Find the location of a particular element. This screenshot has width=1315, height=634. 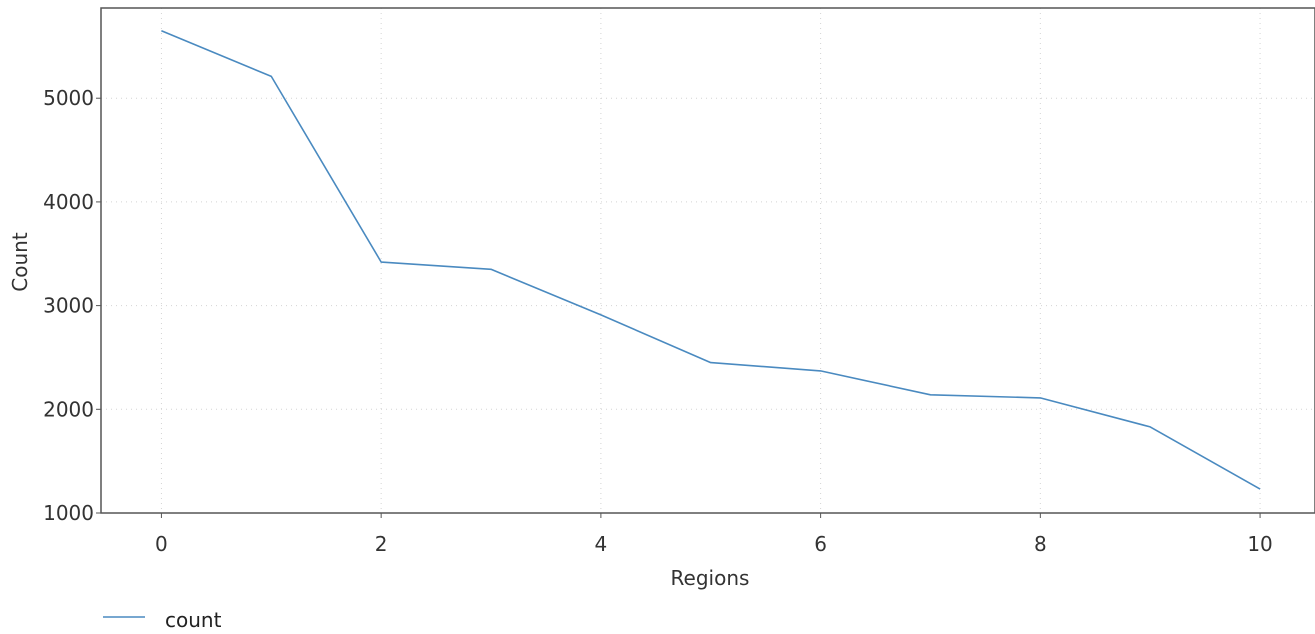

legend: count is located at coordinates (162, 620).